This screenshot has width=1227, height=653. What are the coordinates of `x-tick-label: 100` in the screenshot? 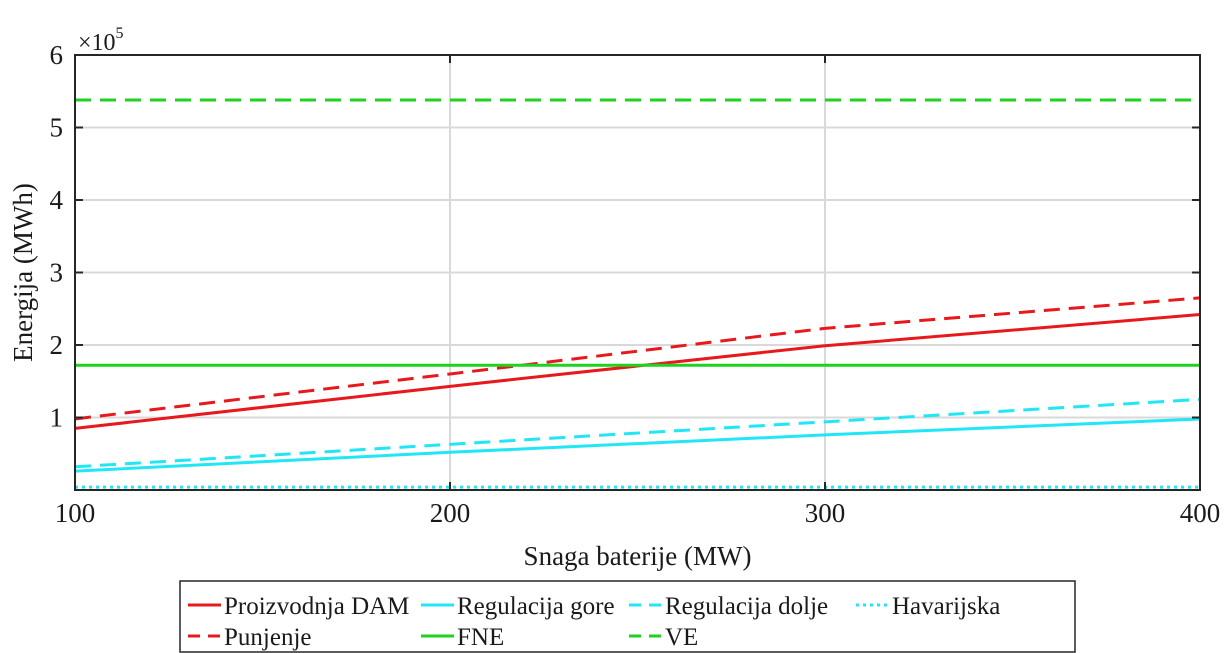 It's located at (75, 513).